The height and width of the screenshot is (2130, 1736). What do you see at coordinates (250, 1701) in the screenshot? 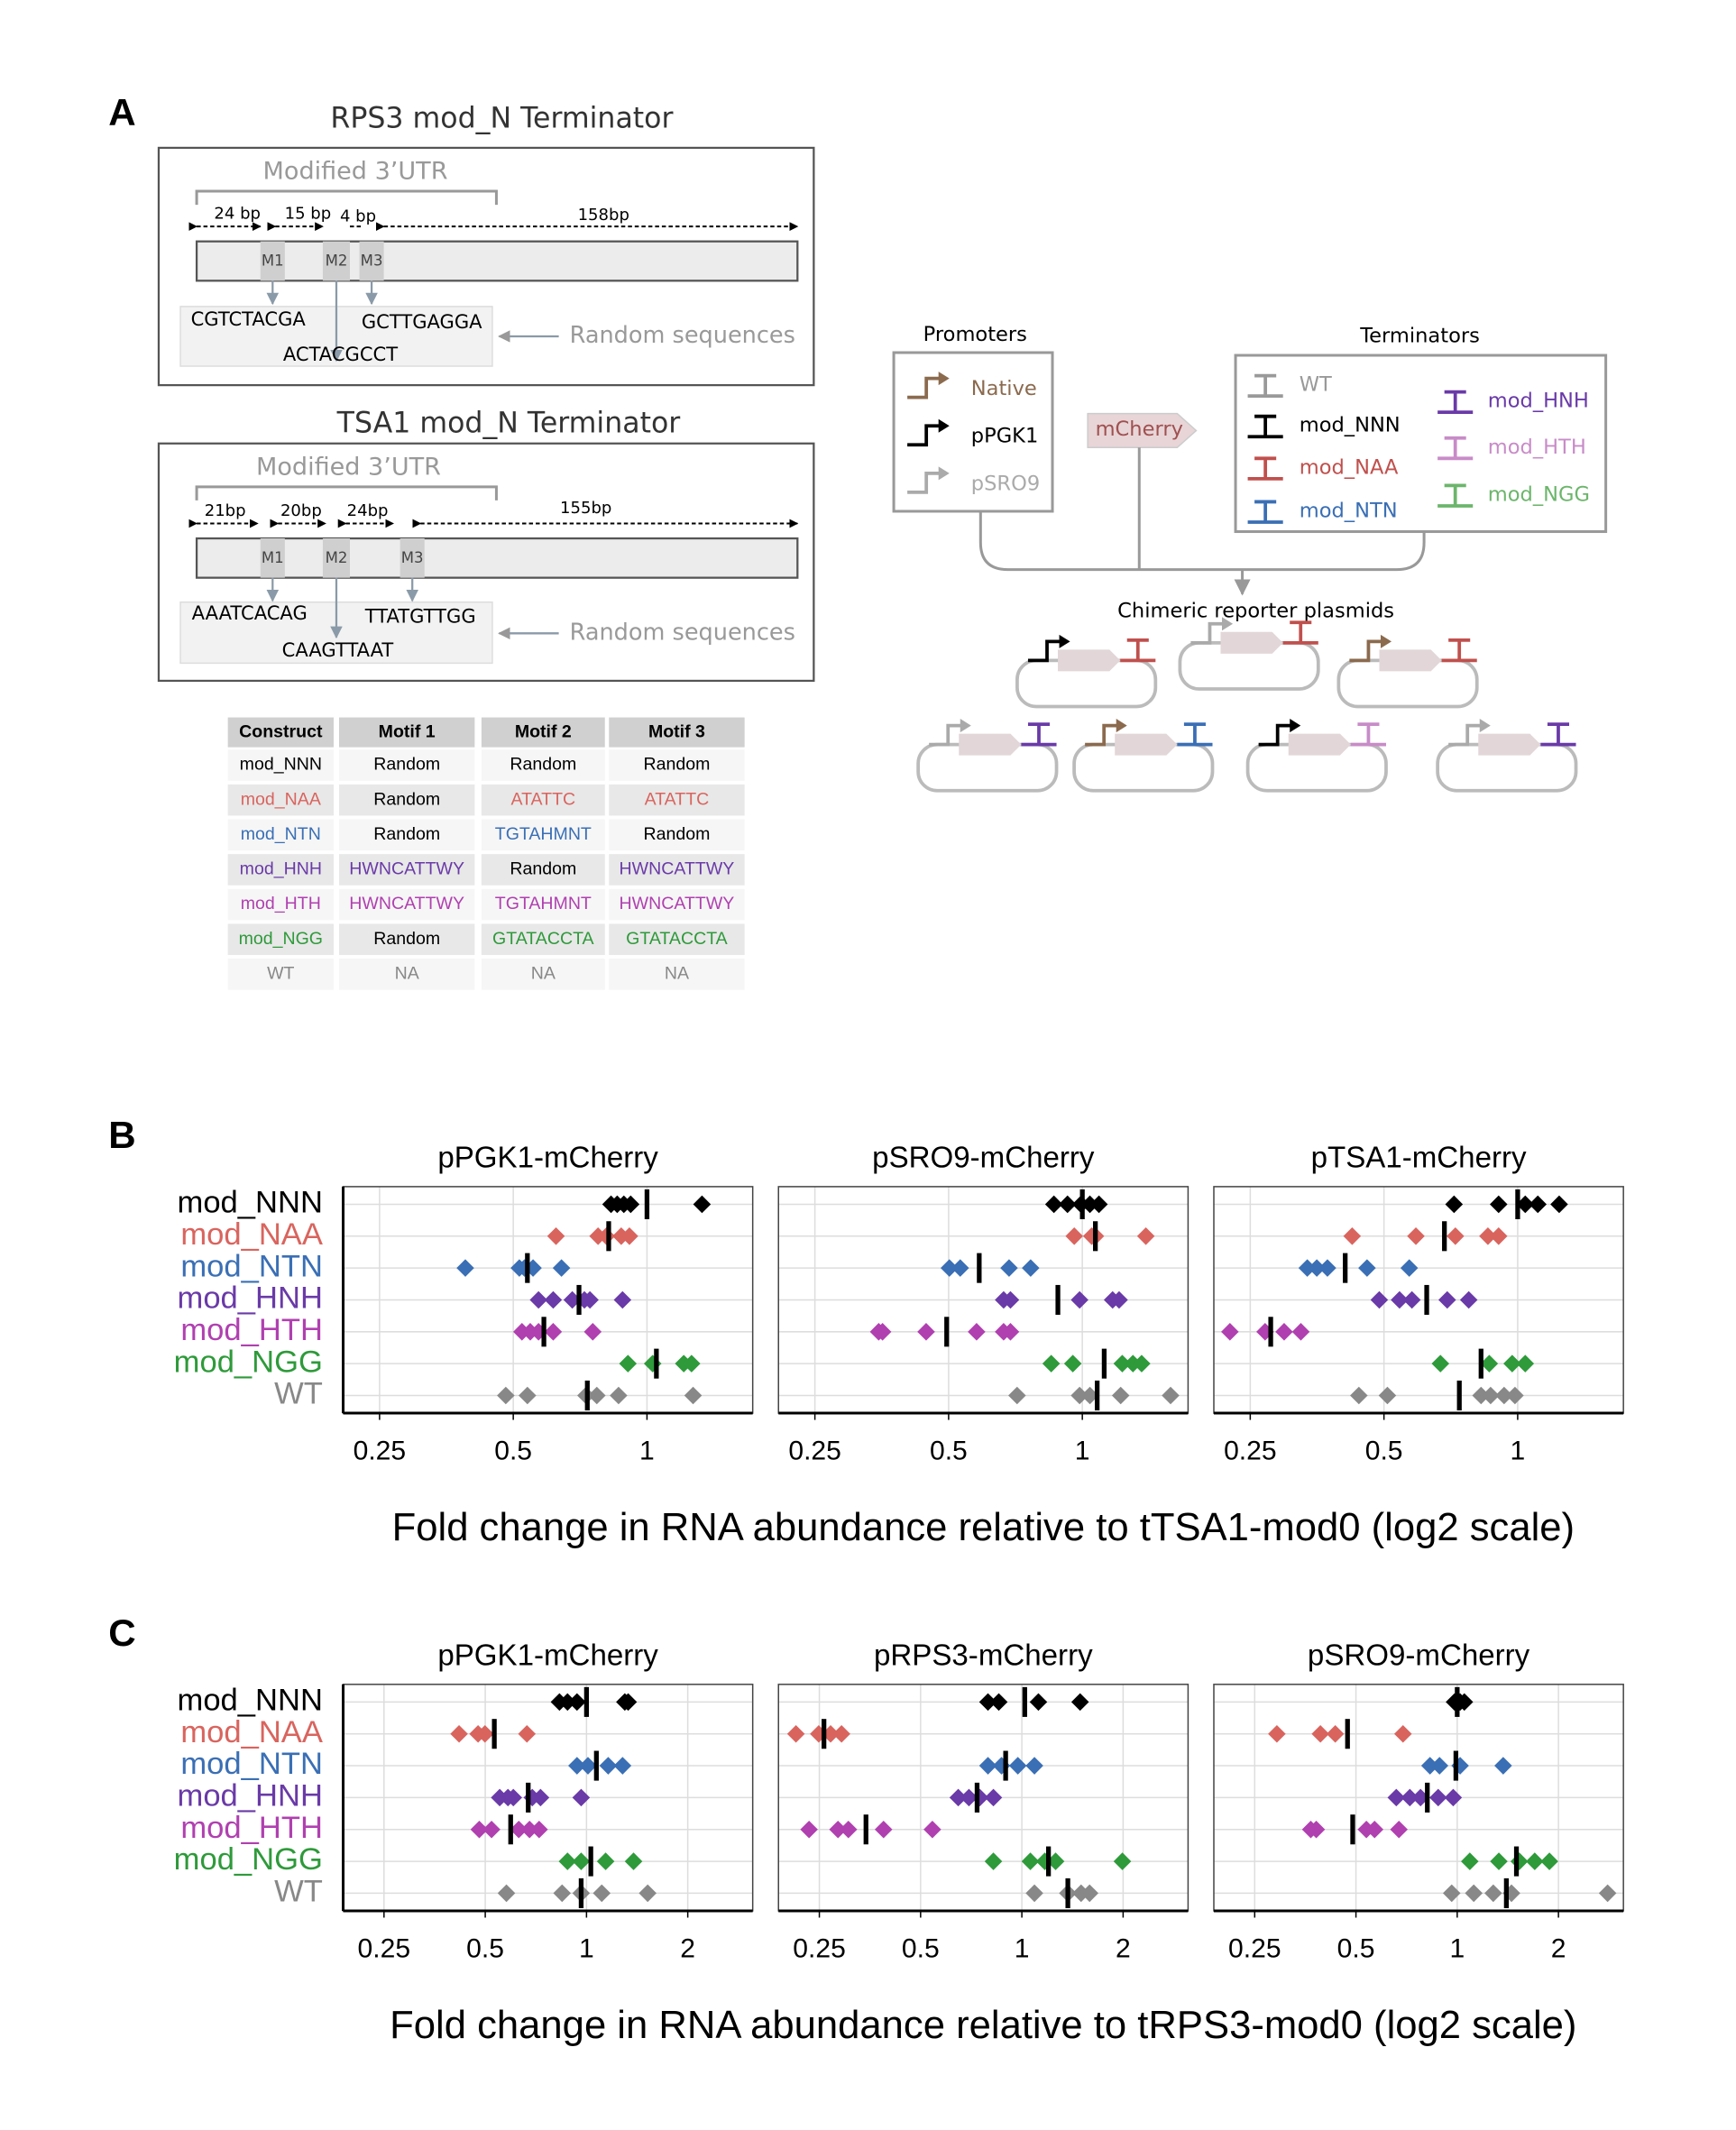
I see `y-tick-label: mod_NNN` at bounding box center [250, 1701].